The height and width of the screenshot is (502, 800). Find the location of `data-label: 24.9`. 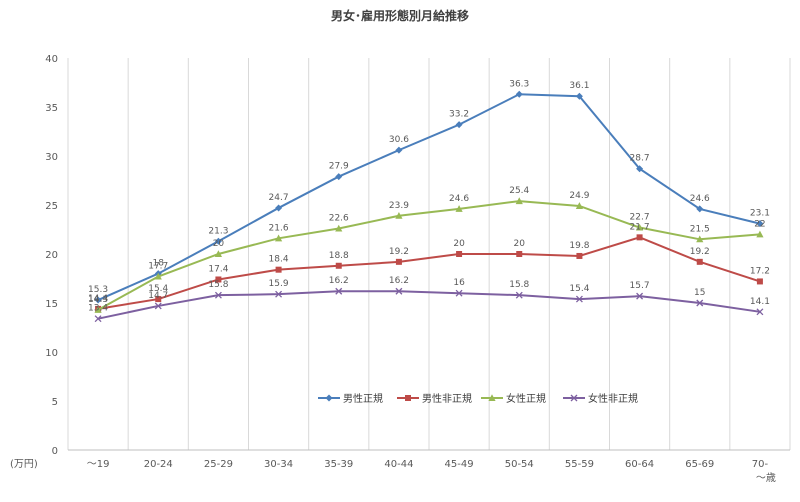

data-label: 24.9 is located at coordinates (579, 196).